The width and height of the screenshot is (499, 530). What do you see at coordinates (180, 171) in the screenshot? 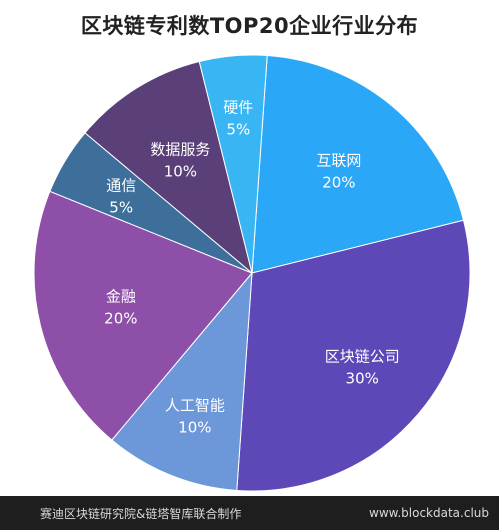
I see `slice-value-data-service: 10%` at bounding box center [180, 171].